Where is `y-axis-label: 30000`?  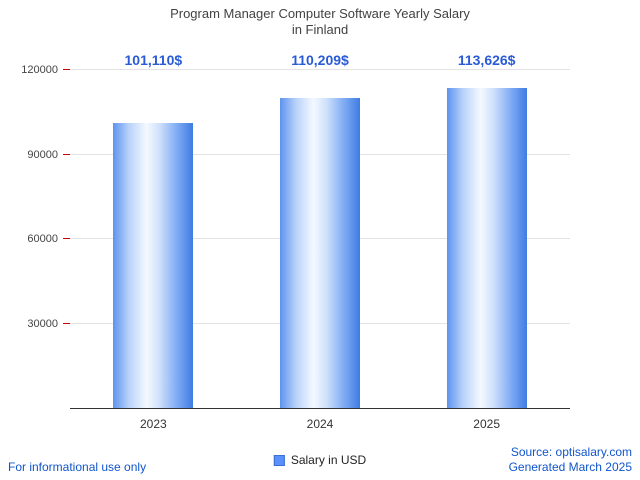
y-axis-label: 30000 is located at coordinates (42, 323).